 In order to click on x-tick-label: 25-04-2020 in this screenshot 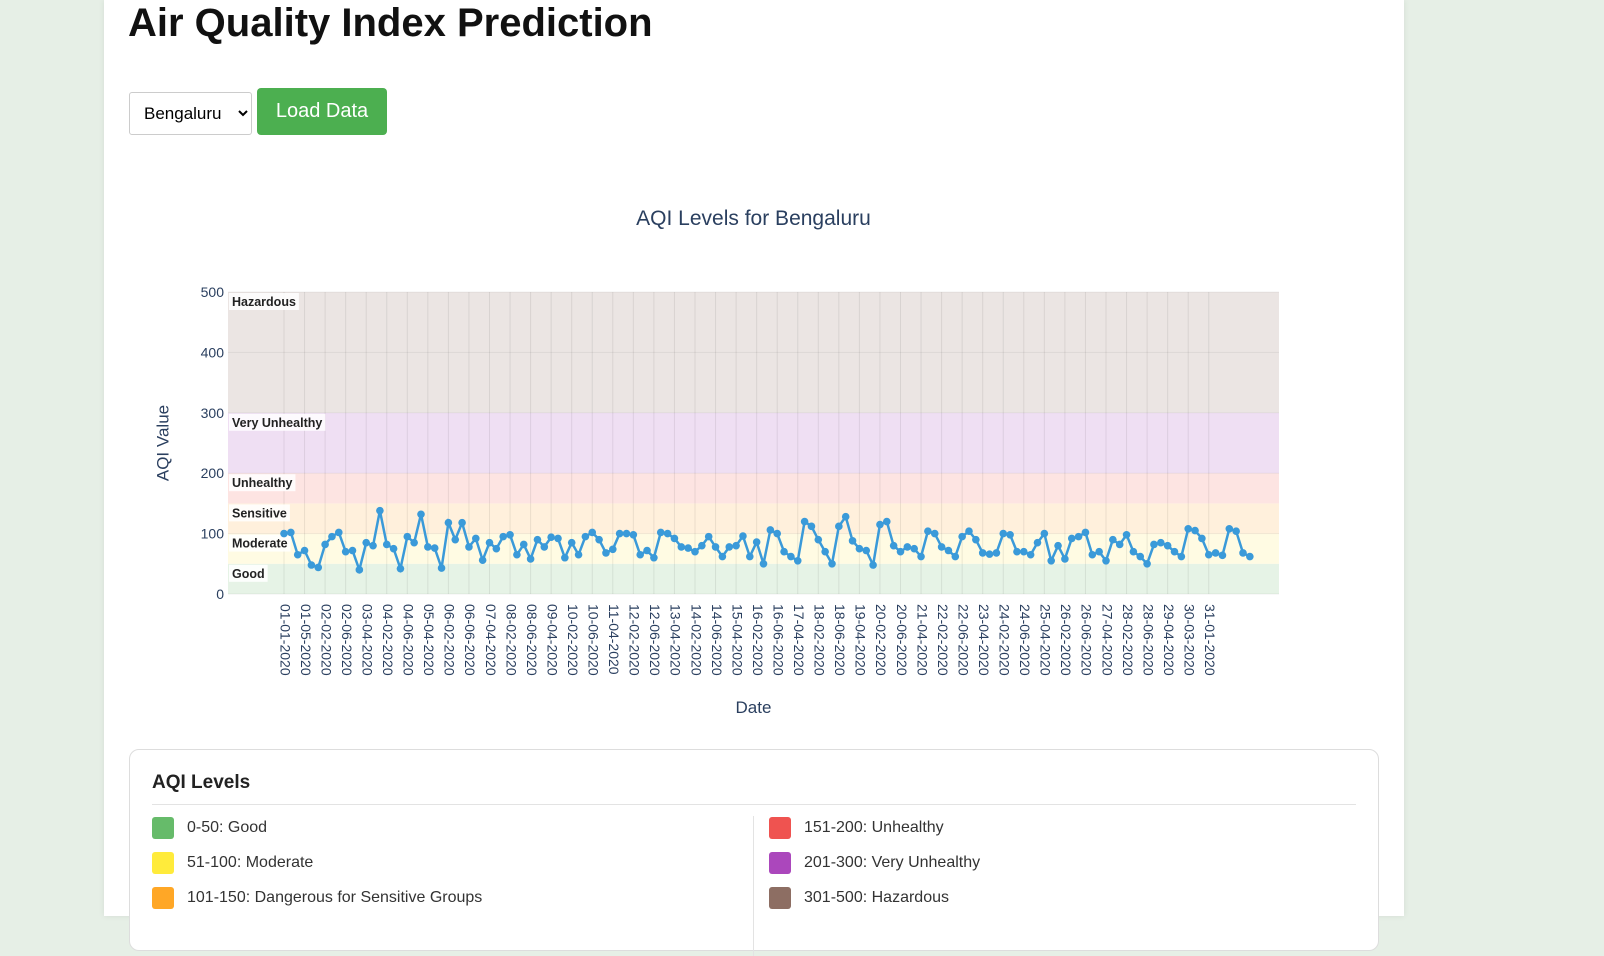, I will do `click(1046, 640)`.